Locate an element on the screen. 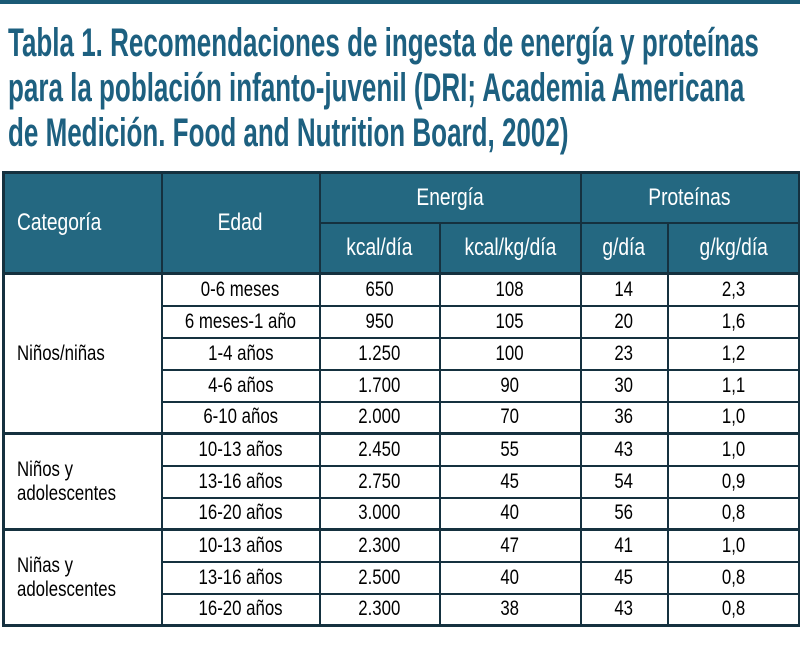 The image size is (800, 665). kcal-kg-dia-value: 105 is located at coordinates (510, 321).